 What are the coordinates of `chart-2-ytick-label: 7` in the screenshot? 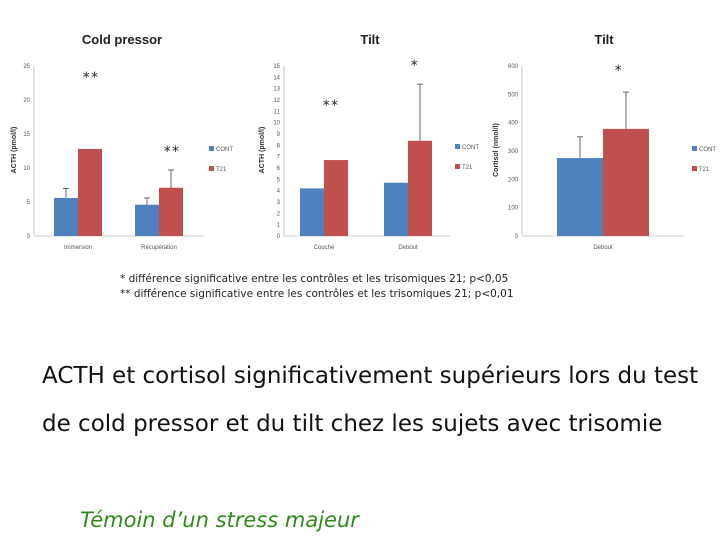 It's located at (279, 158).